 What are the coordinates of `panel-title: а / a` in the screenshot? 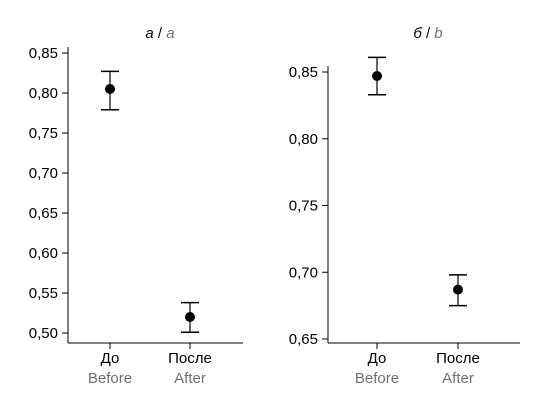 It's located at (159, 33).